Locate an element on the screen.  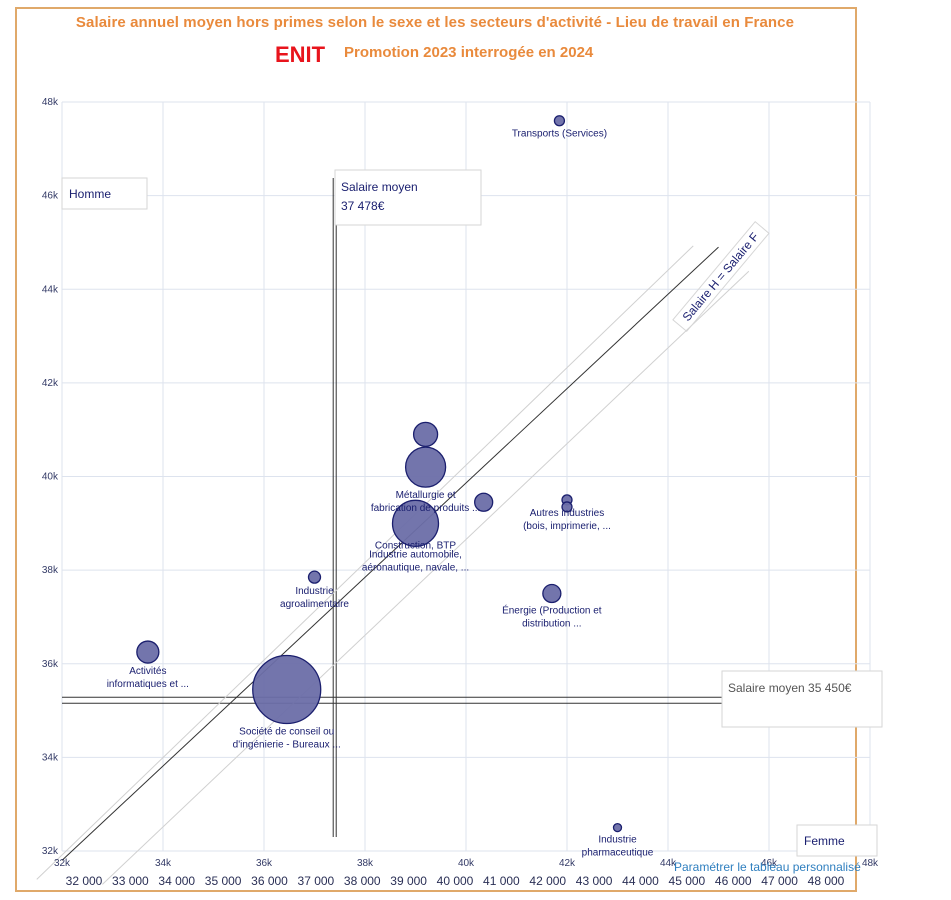
bubble-label: Industrie pharmaceutique is located at coordinates (618, 847).